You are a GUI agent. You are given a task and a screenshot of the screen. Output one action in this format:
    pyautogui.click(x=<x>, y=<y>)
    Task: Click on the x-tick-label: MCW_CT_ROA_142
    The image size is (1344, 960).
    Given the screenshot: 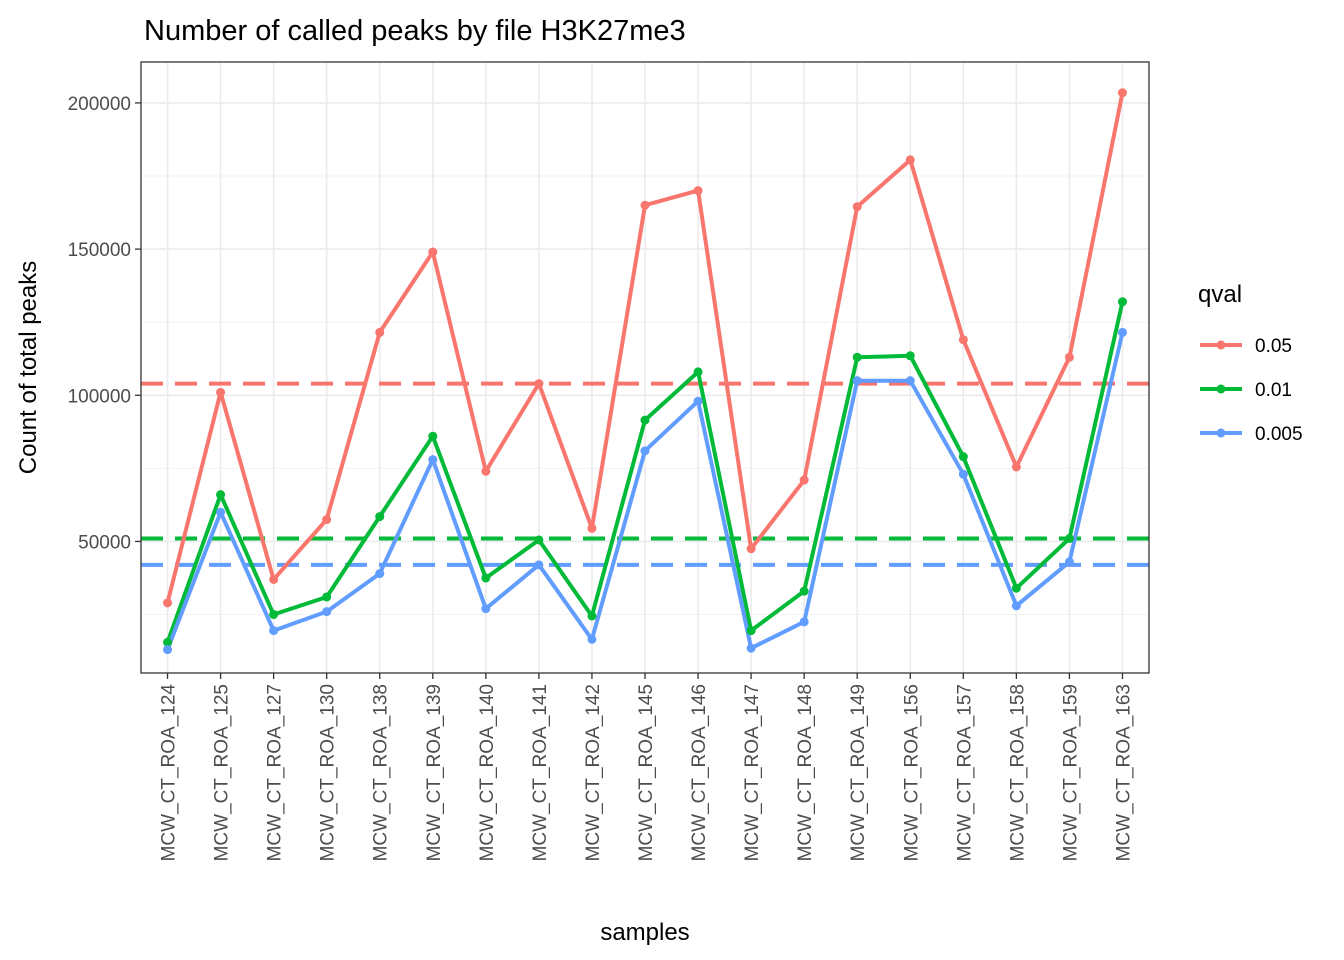 What is the action you would take?
    pyautogui.click(x=593, y=772)
    